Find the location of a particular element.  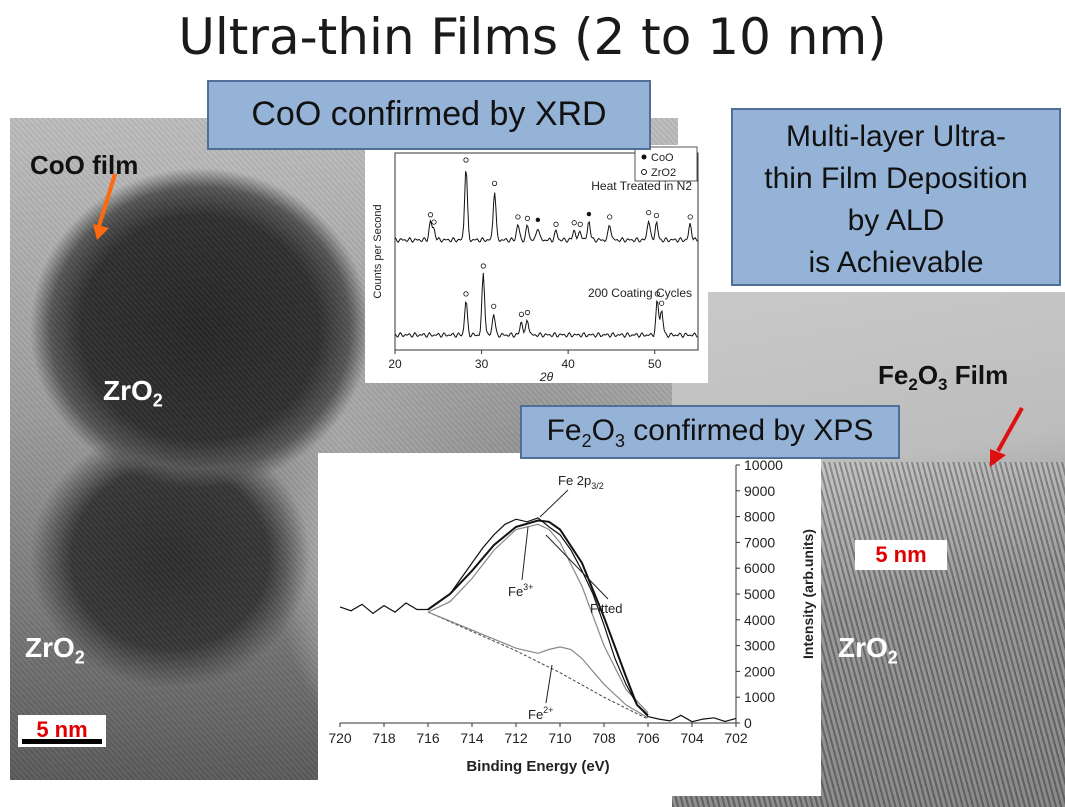

xps-fe3-component-line is located at coordinates (538, 618).